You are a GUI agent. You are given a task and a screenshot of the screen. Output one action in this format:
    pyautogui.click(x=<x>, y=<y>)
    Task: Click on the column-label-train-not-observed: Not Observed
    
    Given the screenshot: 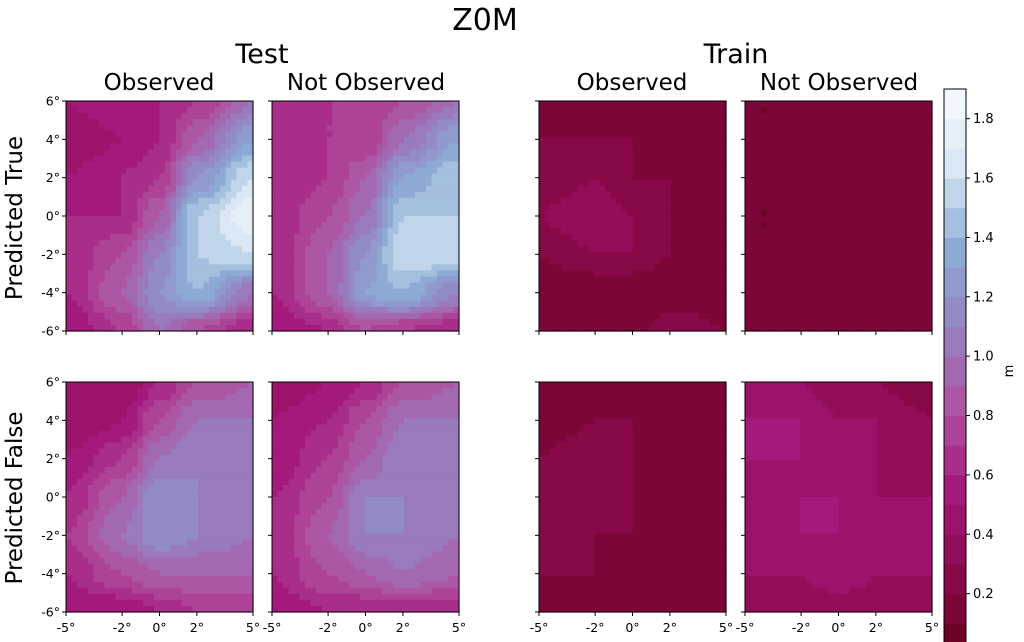 What is the action you would take?
    pyautogui.click(x=839, y=83)
    